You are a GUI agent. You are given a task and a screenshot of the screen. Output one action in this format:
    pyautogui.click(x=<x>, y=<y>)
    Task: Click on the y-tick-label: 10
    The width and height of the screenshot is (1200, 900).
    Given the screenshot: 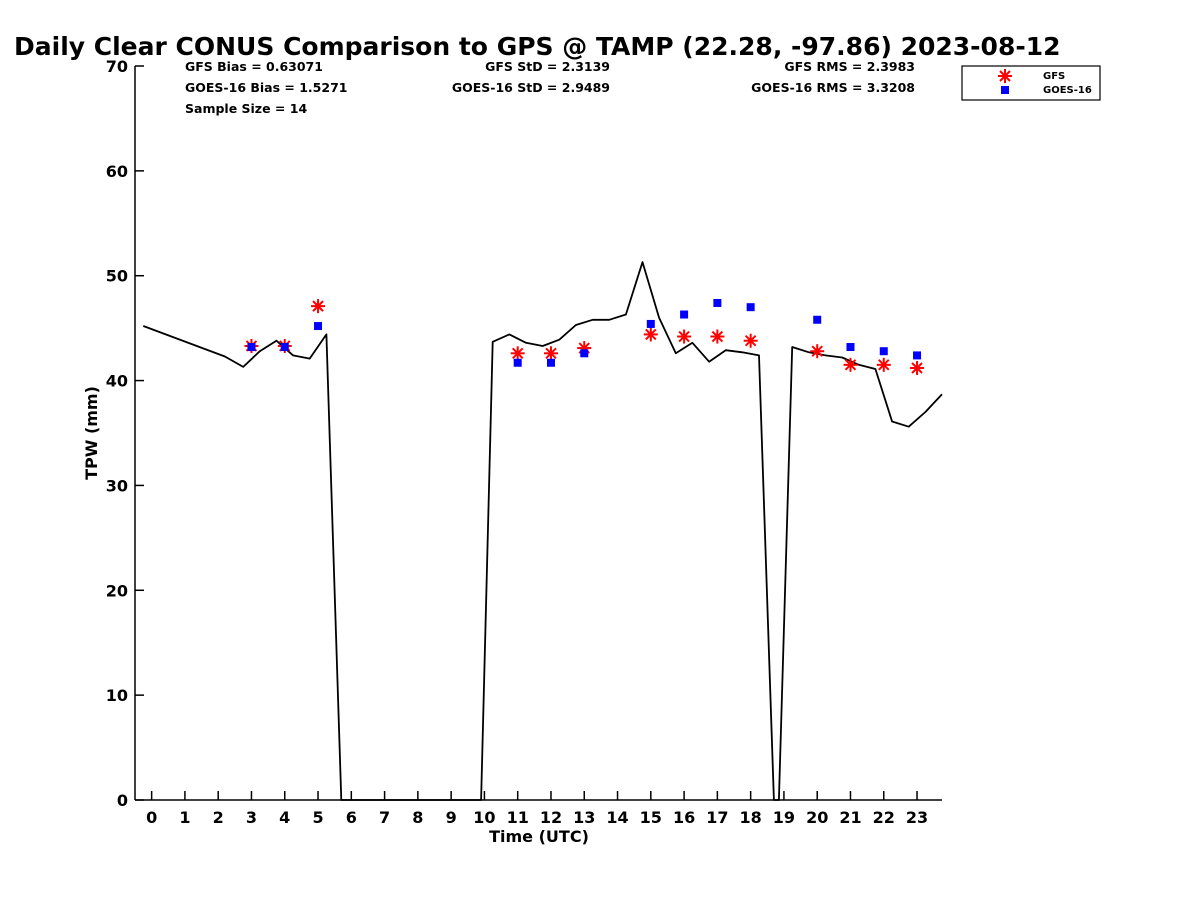 What is the action you would take?
    pyautogui.click(x=117, y=695)
    